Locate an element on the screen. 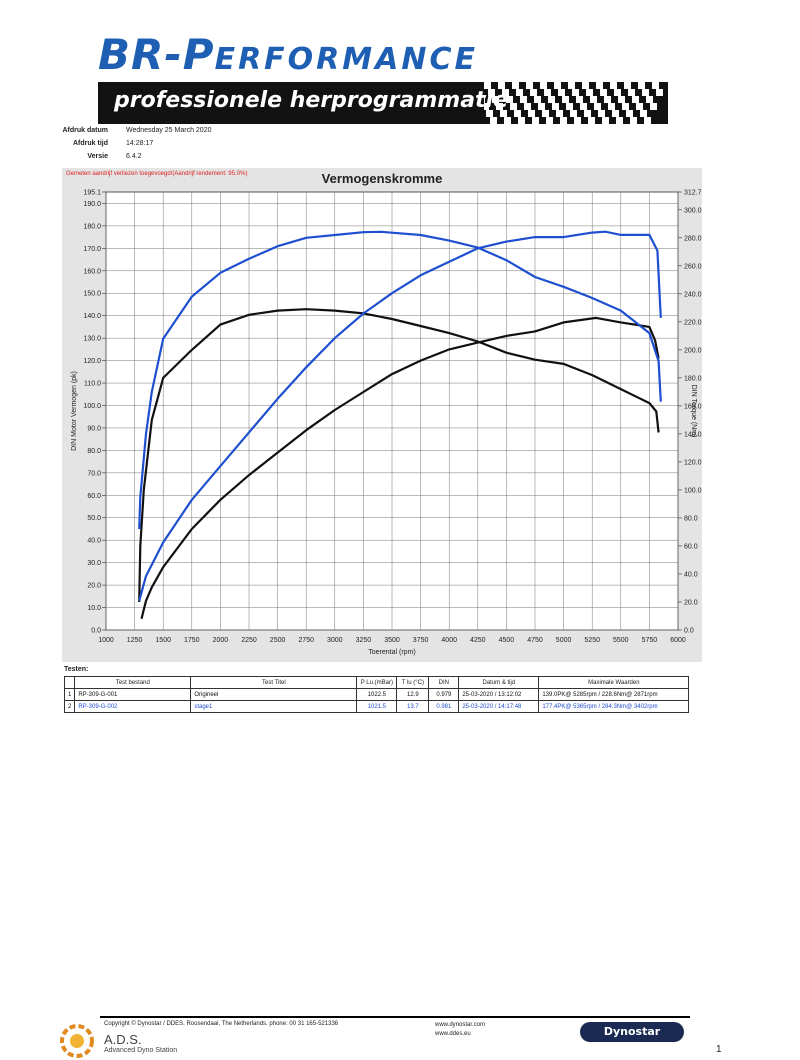 This screenshot has width=800, height=1060. y-tick-label: 50.0 is located at coordinates (94, 518).